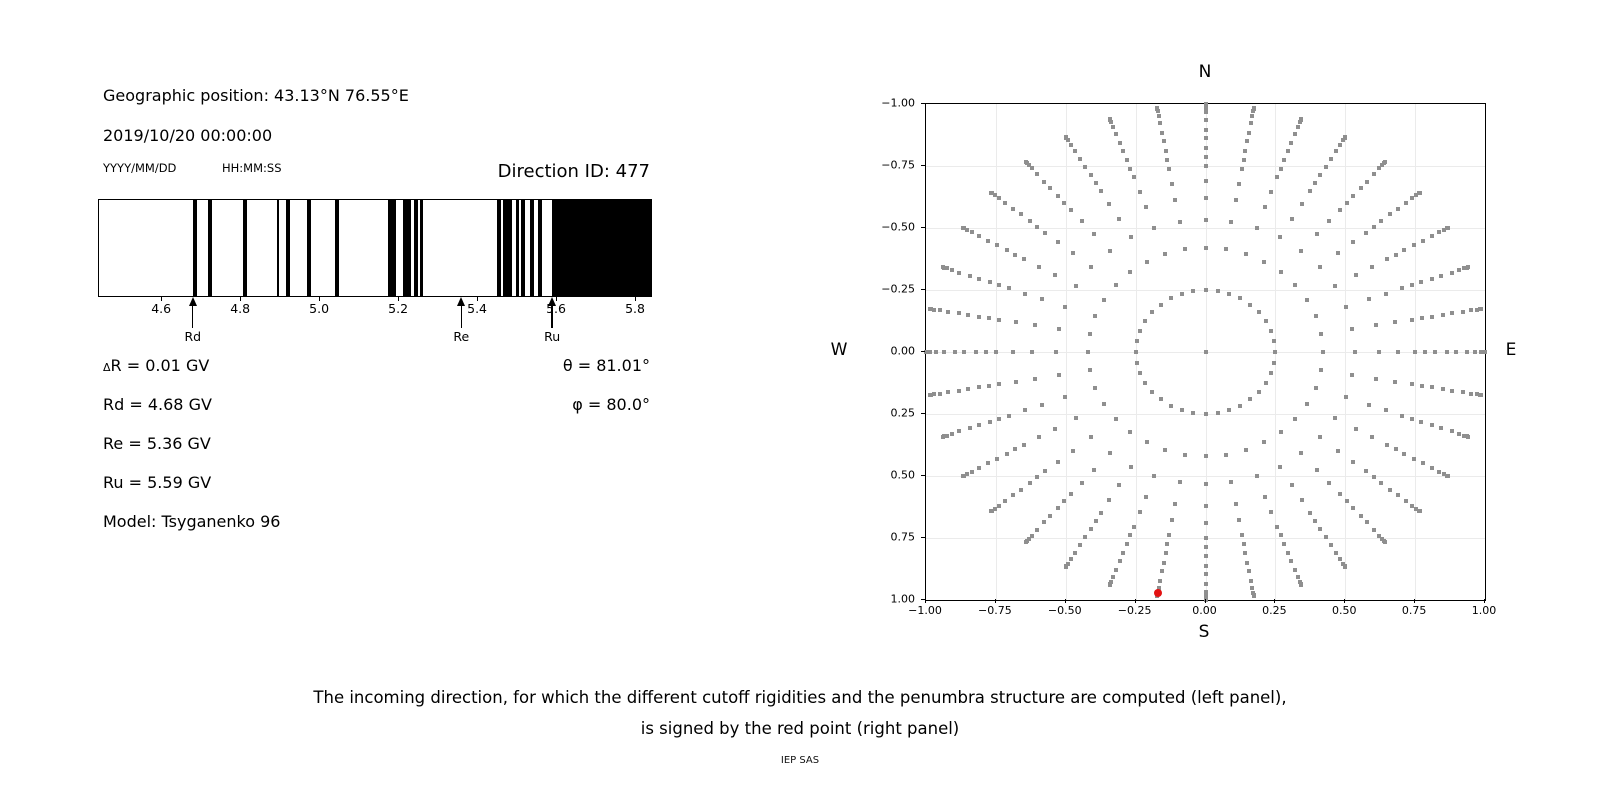 The image size is (1600, 800). Describe the element at coordinates (636, 299) in the screenshot. I see `penumbra-x-tick` at that location.